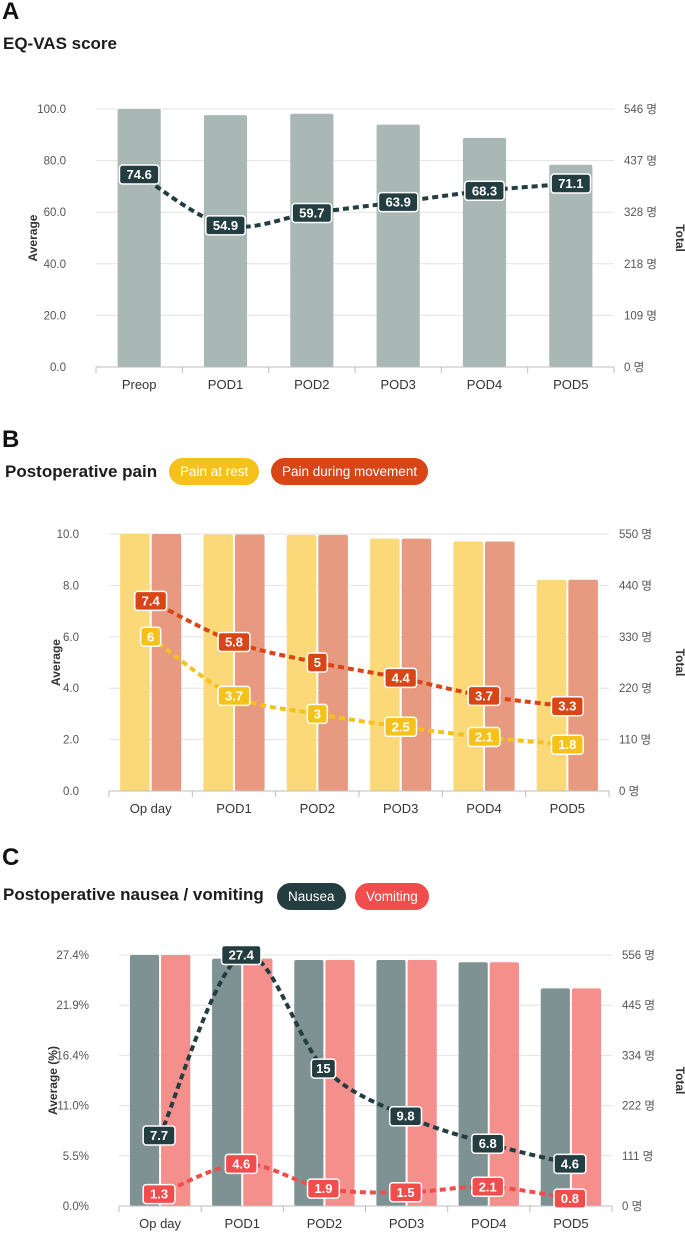  Describe the element at coordinates (679, 663) in the screenshot. I see `y2-axis-title: Total` at that location.